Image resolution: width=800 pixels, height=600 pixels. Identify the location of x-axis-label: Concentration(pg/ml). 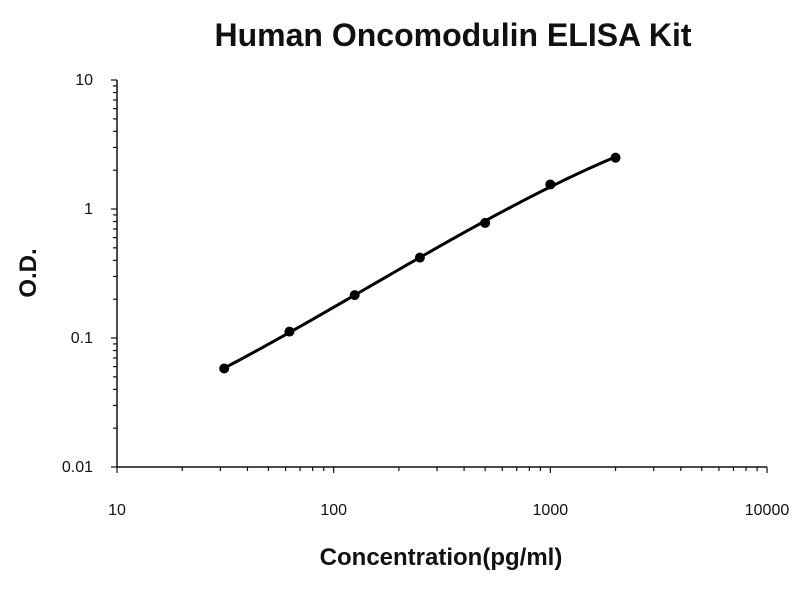
(441, 557).